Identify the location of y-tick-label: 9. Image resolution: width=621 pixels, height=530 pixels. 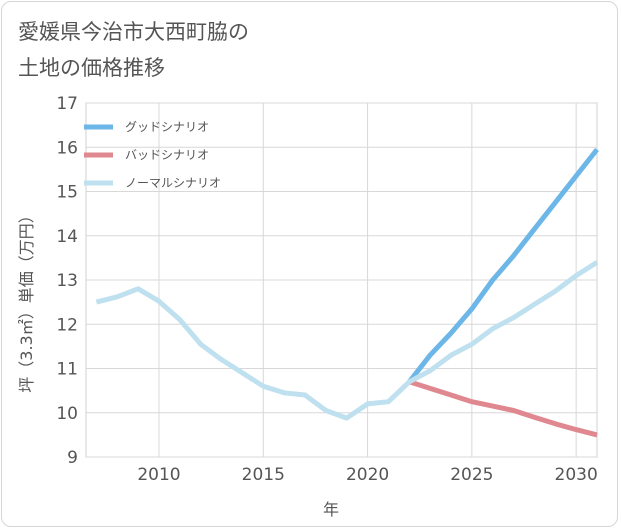
(72, 458).